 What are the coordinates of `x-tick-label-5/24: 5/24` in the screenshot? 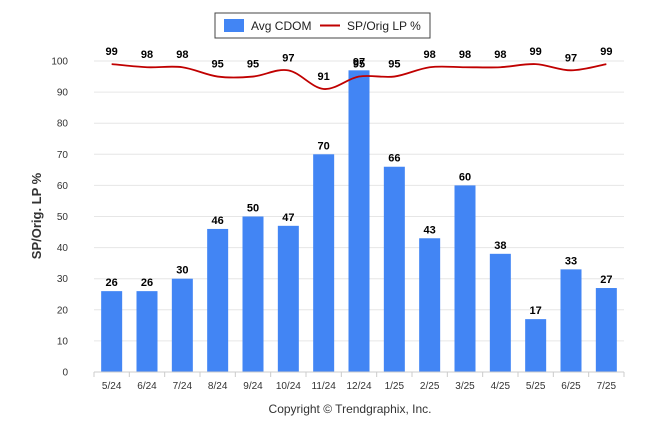 It's located at (112, 386).